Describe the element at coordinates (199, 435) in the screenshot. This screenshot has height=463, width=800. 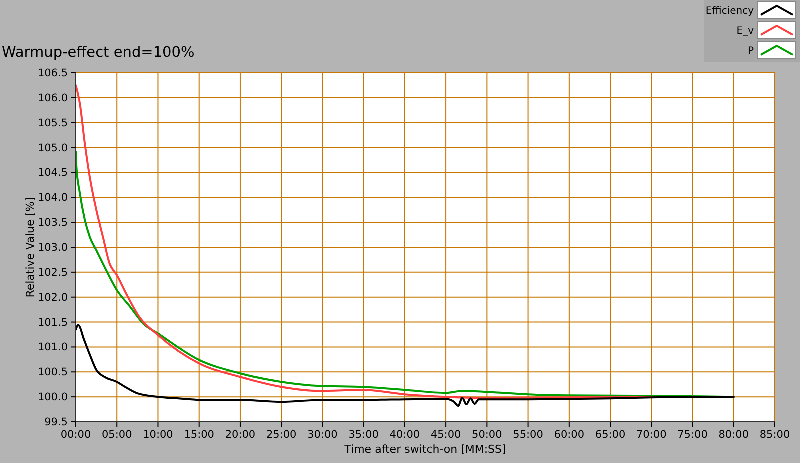
I see `x-tick-label: 15:00` at that location.